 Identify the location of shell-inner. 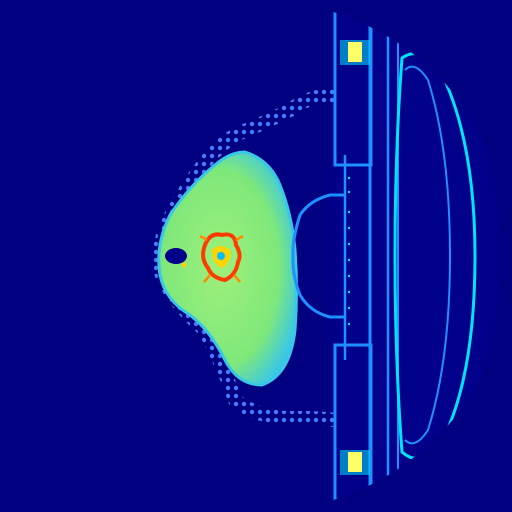
(428, 255).